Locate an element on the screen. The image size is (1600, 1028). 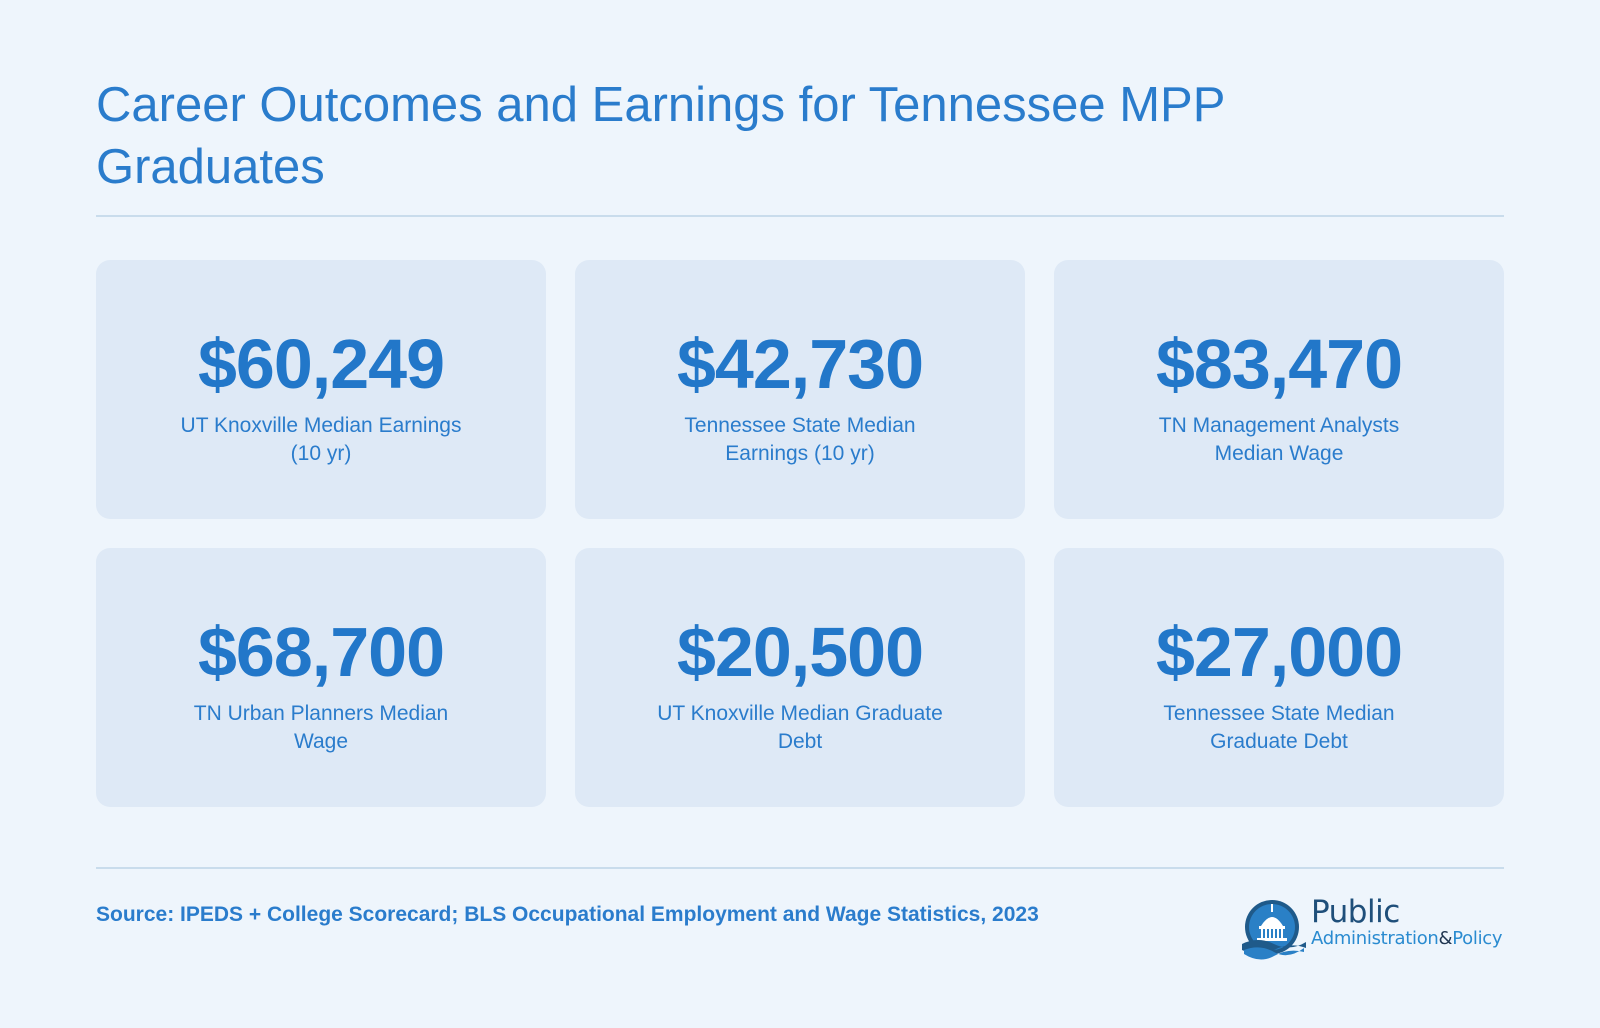
stat-label: TN Urban Planners Median Wage is located at coordinates (321, 727).